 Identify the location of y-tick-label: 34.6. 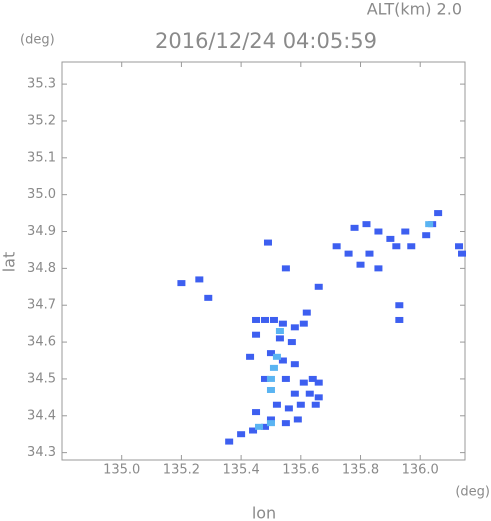
(41, 342).